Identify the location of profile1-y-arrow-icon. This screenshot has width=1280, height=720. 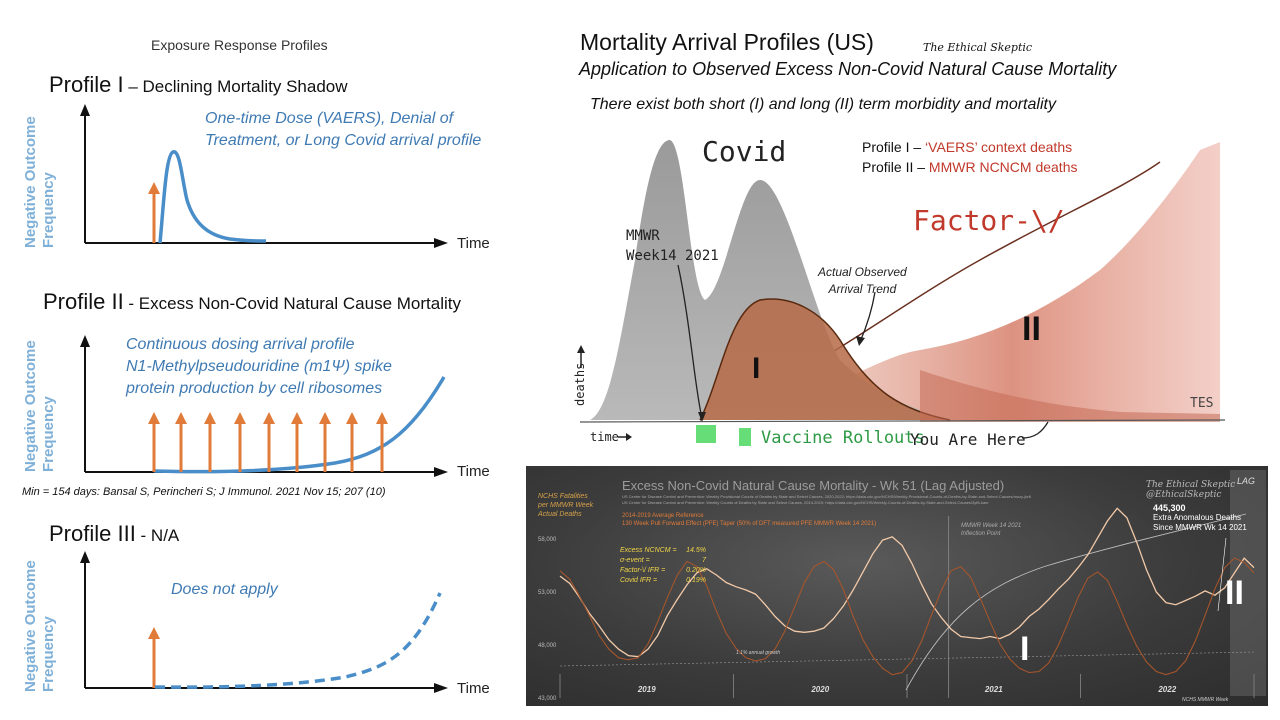
(85, 110).